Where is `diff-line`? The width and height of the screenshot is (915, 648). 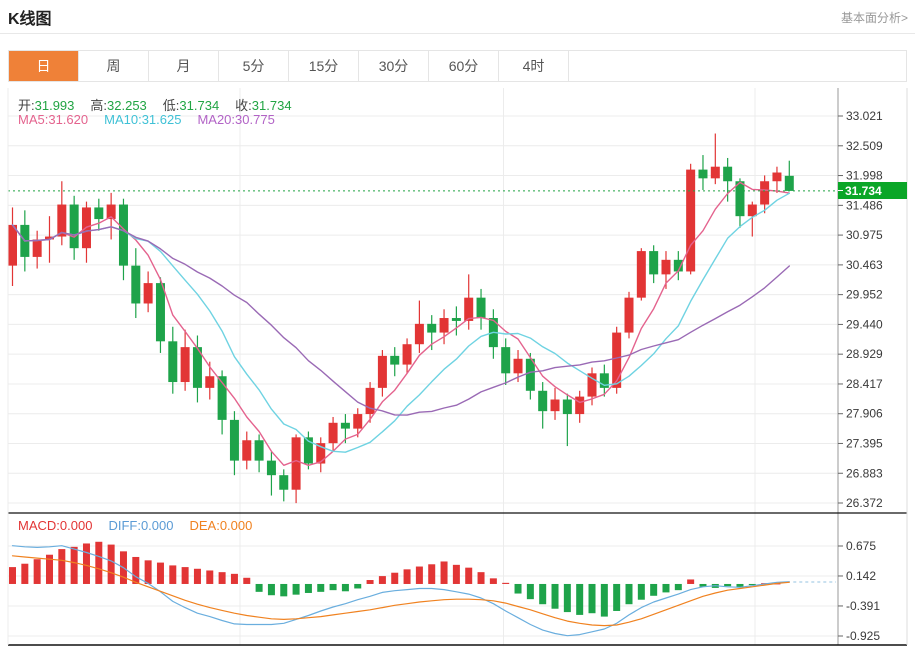
diff-line is located at coordinates (400, 591).